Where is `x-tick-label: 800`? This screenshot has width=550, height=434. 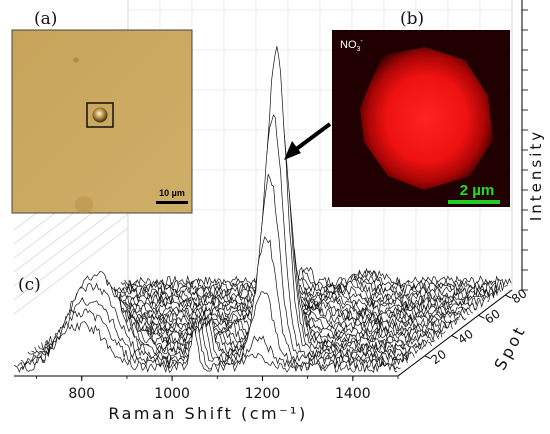
x-tick-label: 800 is located at coordinates (81, 394).